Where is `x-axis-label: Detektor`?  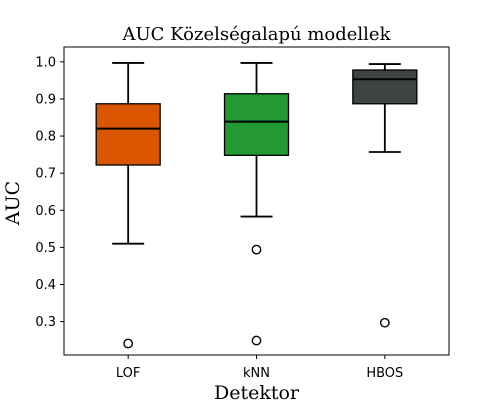 x-axis-label: Detektor is located at coordinates (257, 391).